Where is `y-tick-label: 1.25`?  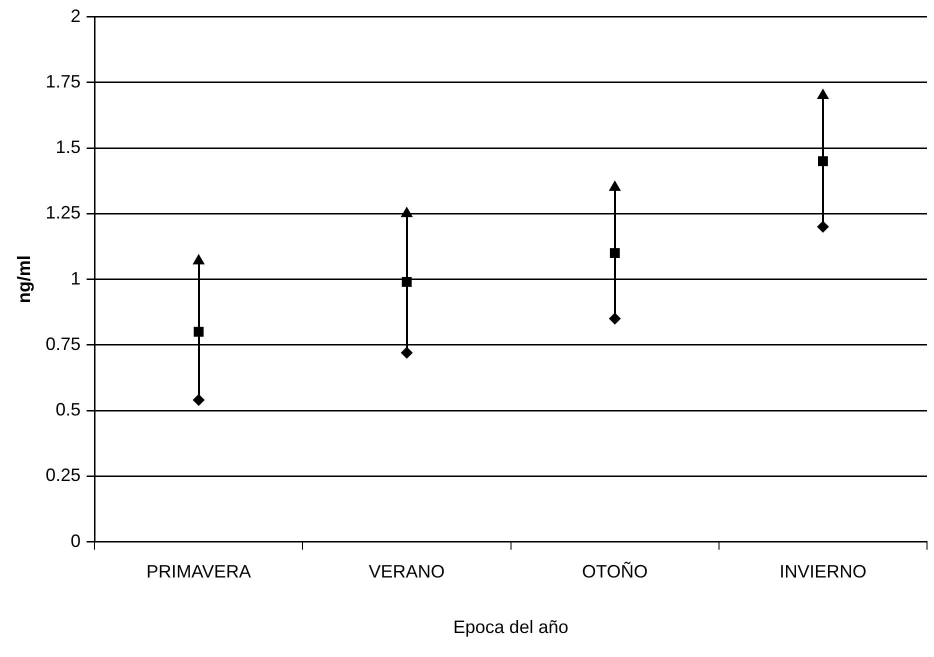 y-tick-label: 1.25 is located at coordinates (63, 212).